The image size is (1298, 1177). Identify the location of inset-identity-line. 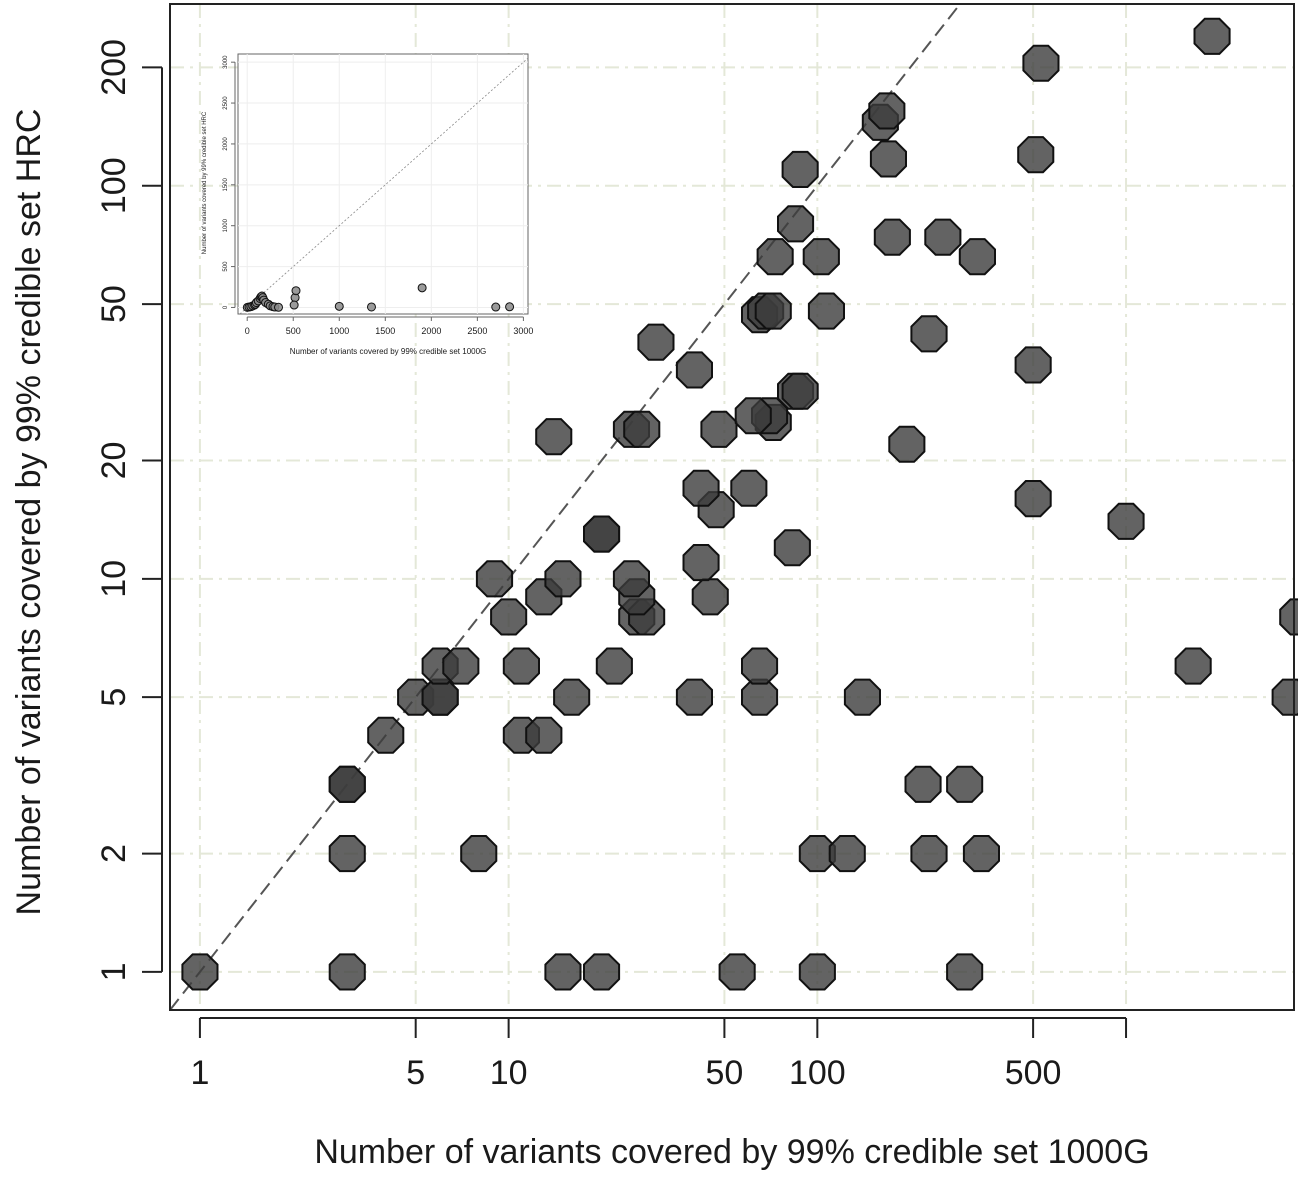
(384, 186).